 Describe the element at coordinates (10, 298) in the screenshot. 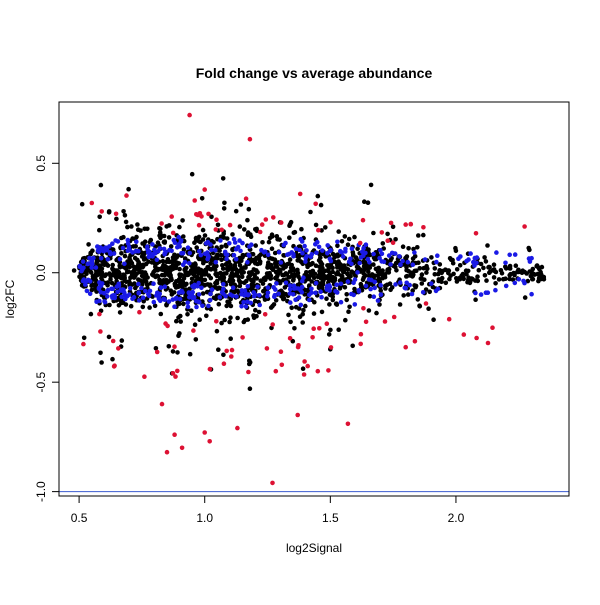

I see `y-axis-label: log2FC` at that location.